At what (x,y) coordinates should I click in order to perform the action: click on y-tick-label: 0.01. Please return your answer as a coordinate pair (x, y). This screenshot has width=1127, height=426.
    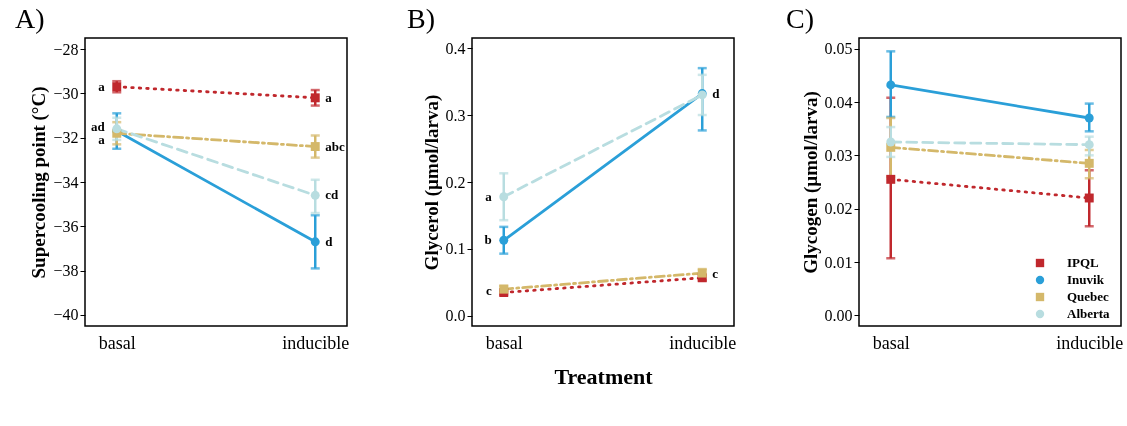
    Looking at the image, I should click on (838, 262).